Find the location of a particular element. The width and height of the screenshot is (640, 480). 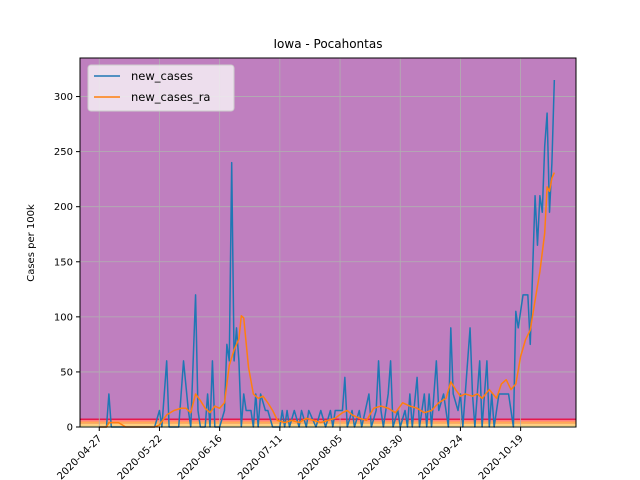

legend: new_cases new_cases_ra is located at coordinates (161, 88).